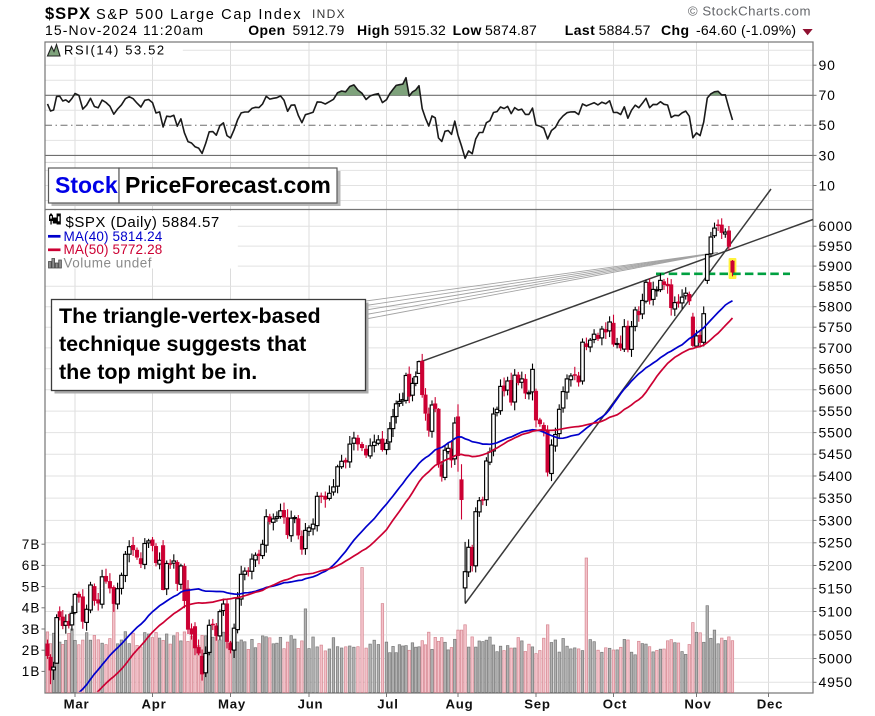  Describe the element at coordinates (420, 30) in the screenshot. I see `svg-text: 5915.32` at that location.